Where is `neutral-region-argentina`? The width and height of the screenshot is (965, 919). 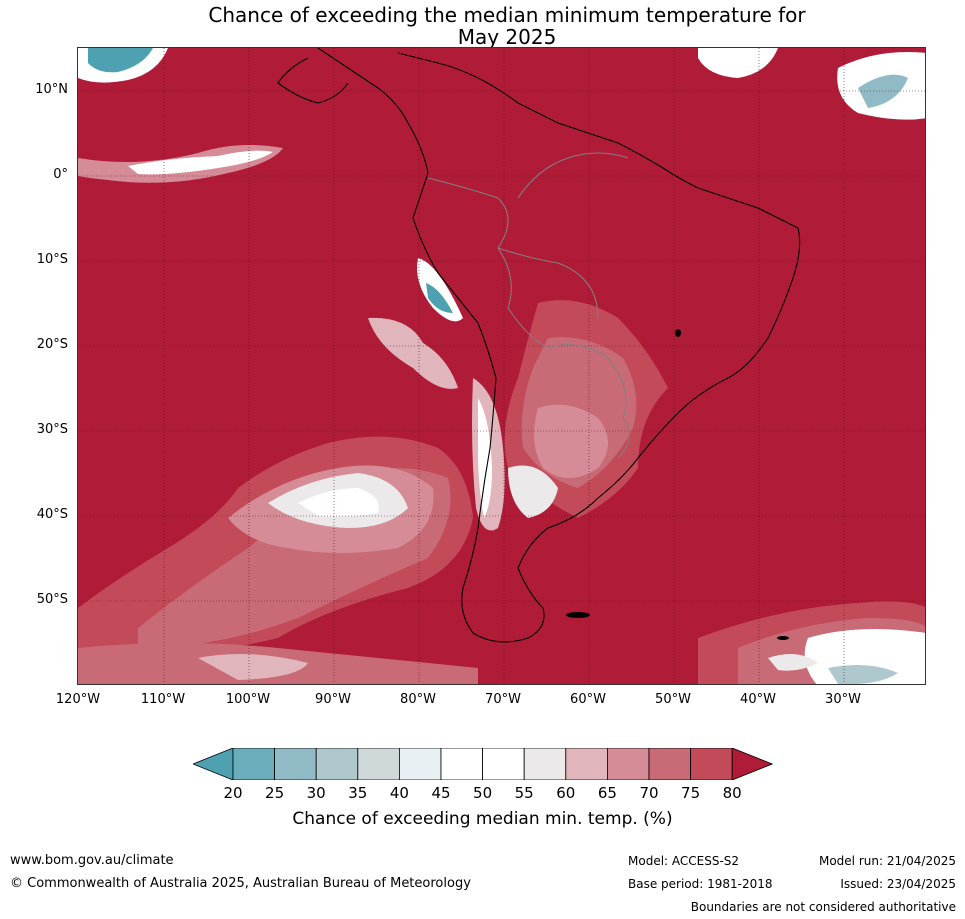
neutral-region-argentina is located at coordinates (533, 491).